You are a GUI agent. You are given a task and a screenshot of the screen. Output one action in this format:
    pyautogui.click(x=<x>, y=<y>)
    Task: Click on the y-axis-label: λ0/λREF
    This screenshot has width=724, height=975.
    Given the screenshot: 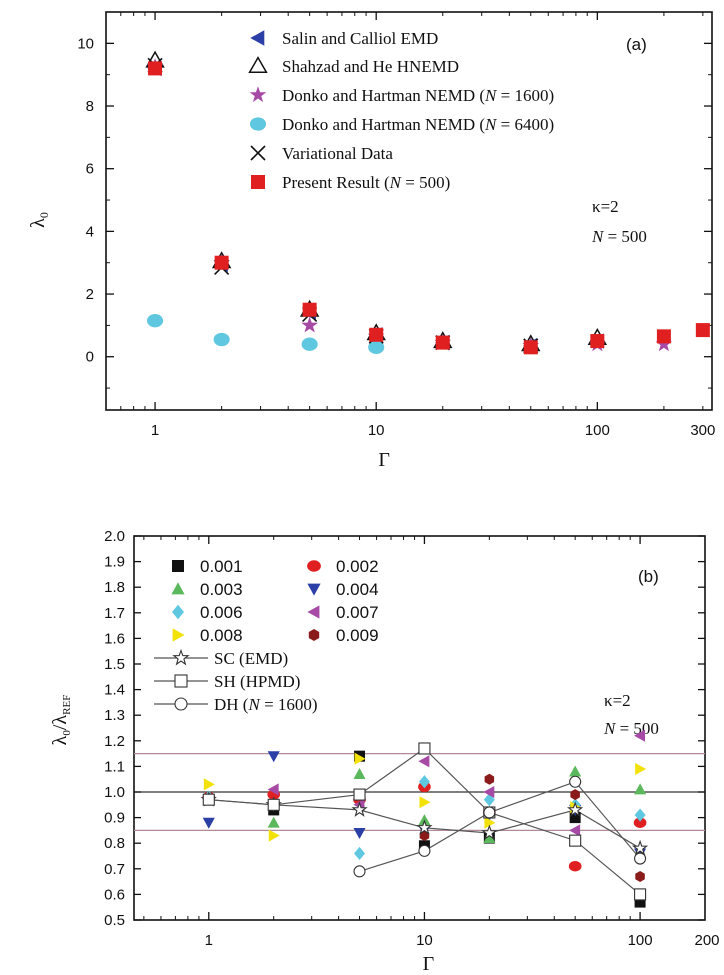 What is the action you would take?
    pyautogui.click(x=61, y=720)
    